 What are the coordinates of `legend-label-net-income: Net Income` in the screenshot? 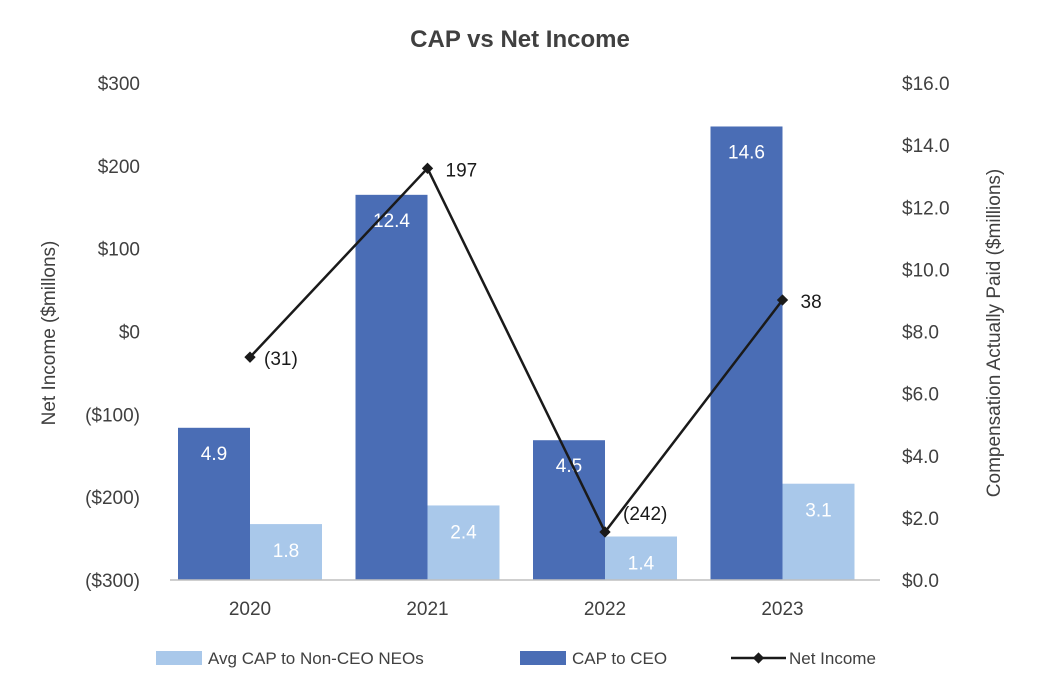 It's located at (832, 658).